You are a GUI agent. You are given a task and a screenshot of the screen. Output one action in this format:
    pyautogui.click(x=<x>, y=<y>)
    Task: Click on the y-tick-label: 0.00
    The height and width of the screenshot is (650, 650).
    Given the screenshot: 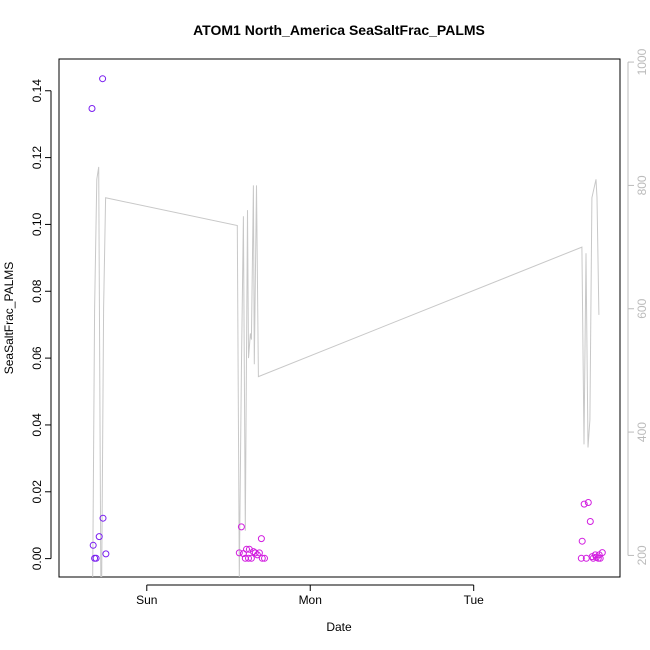 What is the action you would take?
    pyautogui.click(x=37, y=559)
    